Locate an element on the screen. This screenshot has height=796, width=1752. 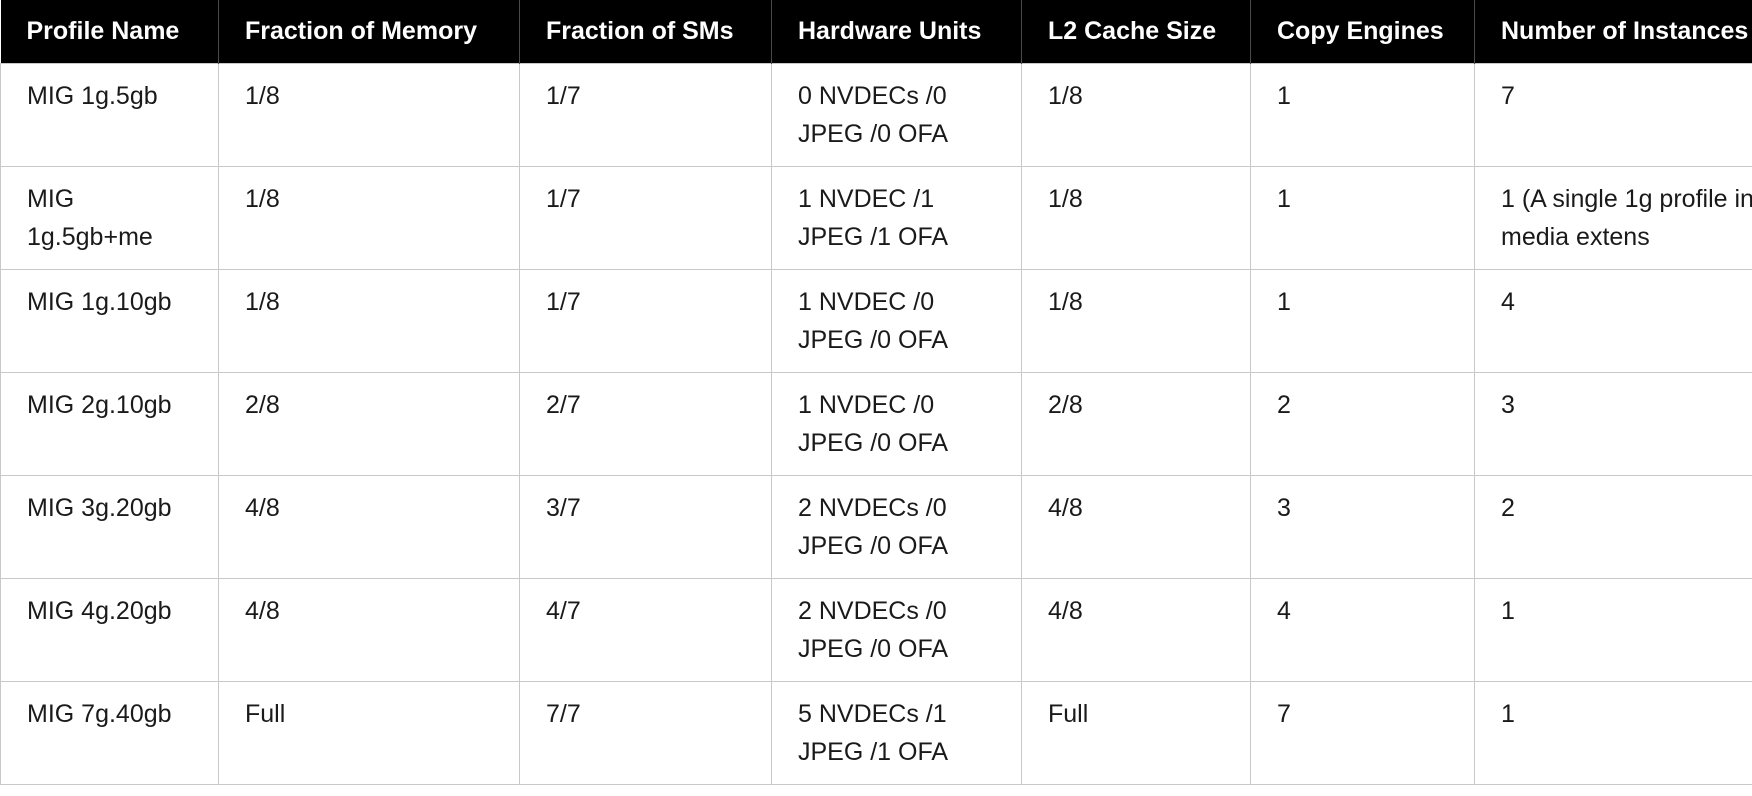
header-profile-name: Profile Name is located at coordinates (109, 31).